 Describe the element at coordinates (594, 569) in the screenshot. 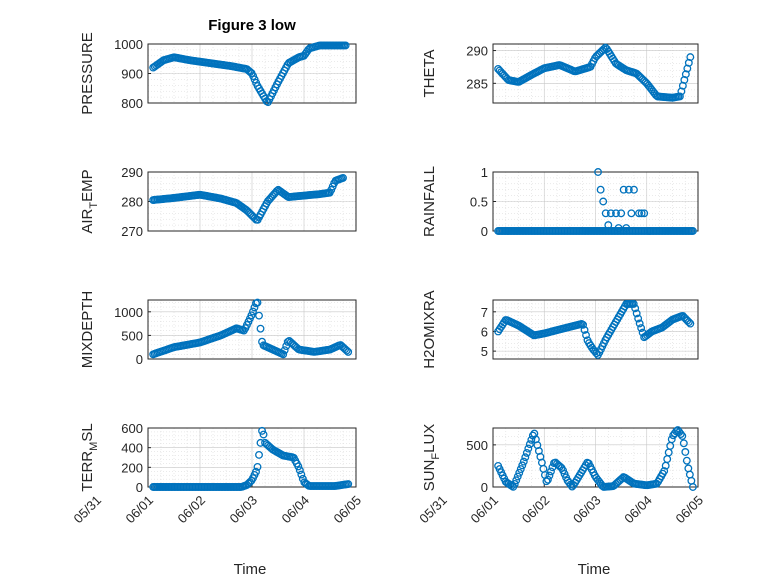

I see `x-axis-label-right: Time` at that location.